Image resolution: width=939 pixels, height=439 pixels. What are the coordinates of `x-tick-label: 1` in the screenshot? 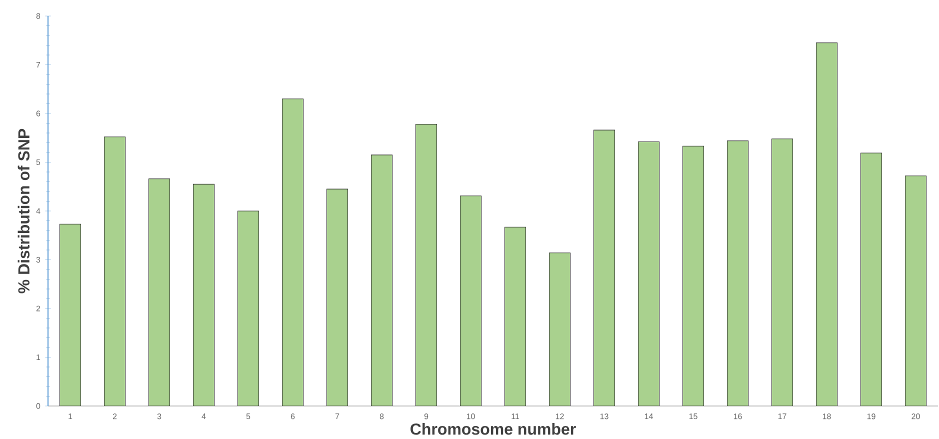 It's located at (70, 417).